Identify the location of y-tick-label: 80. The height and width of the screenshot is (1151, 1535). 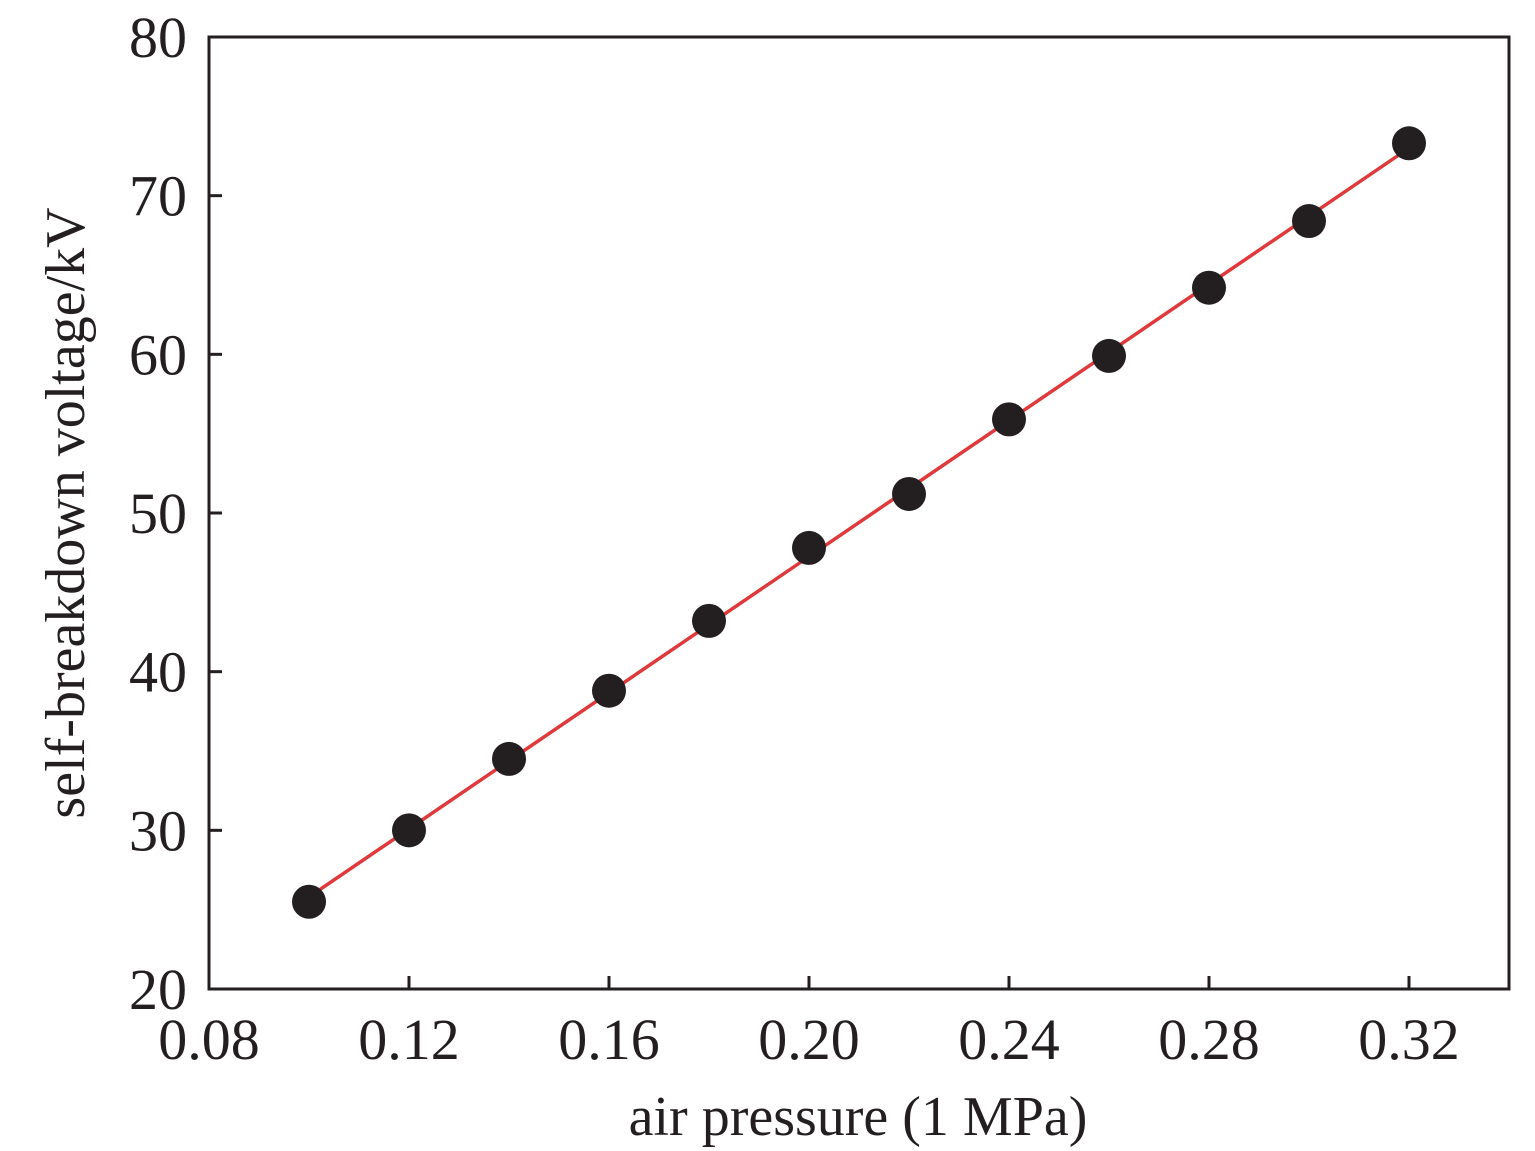
(158, 37).